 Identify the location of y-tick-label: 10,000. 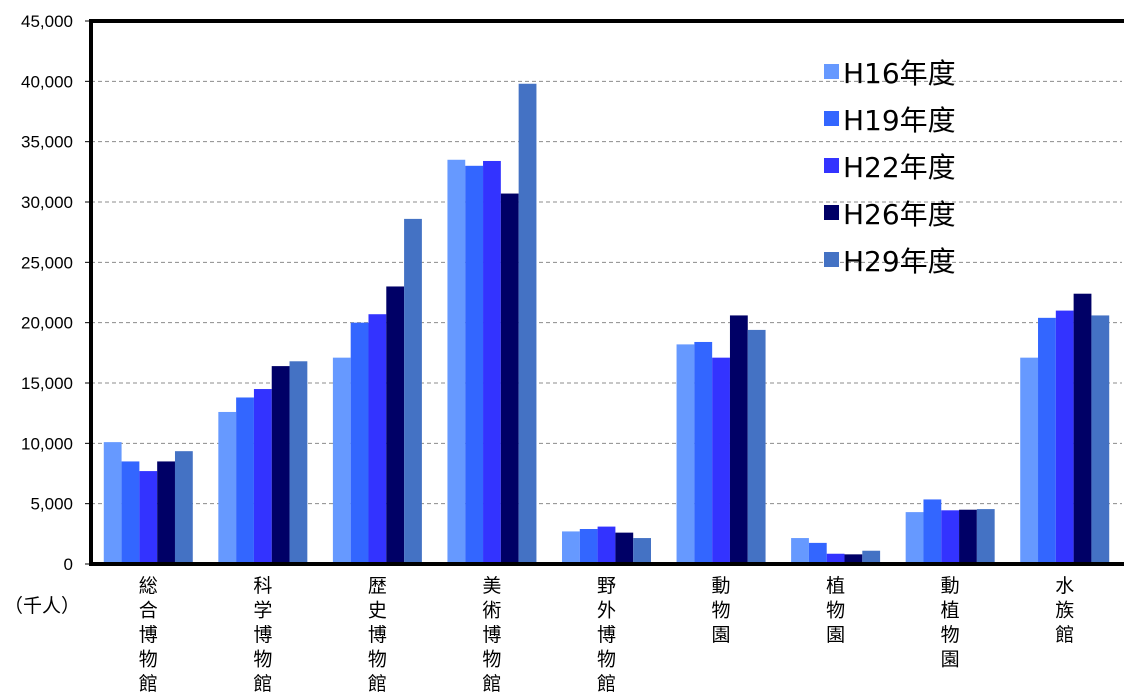
(47, 443).